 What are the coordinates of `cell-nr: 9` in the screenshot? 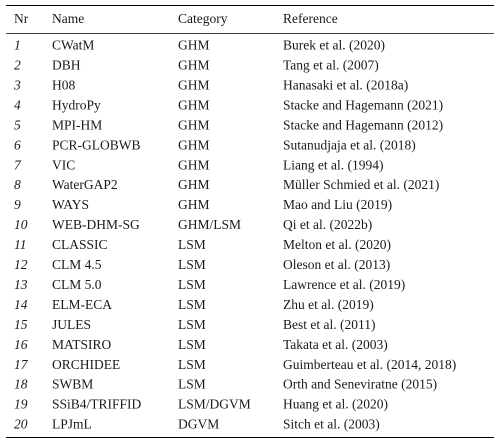 It's located at (17, 204).